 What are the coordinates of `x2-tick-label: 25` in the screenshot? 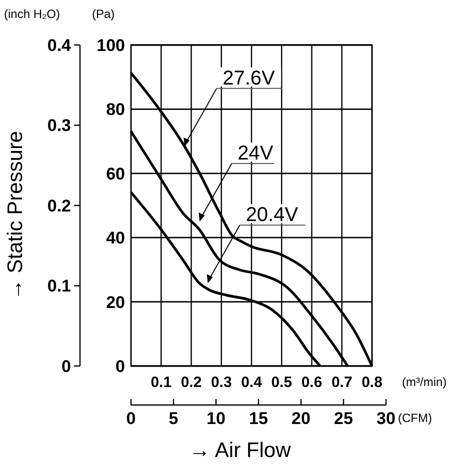 It's located at (343, 418).